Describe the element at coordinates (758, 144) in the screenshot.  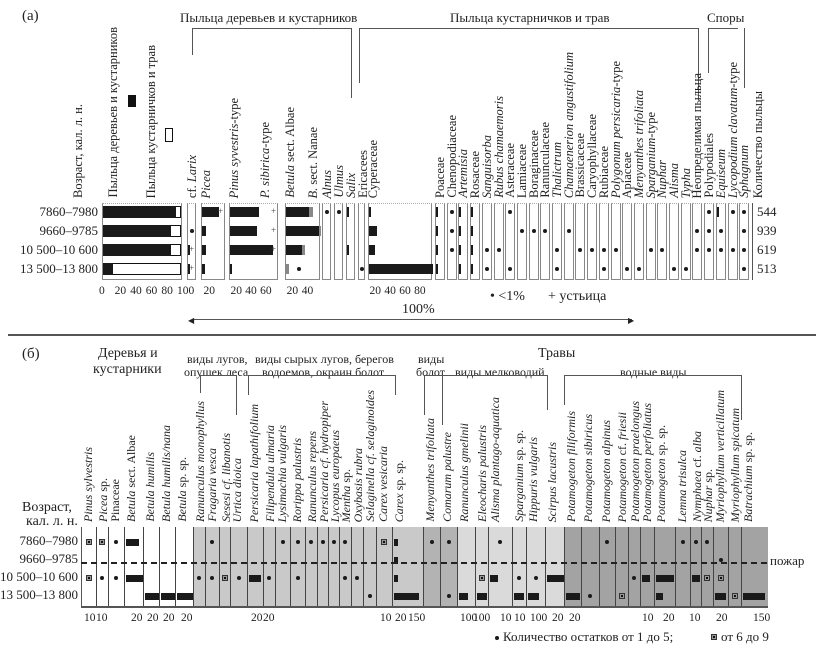
I see `pollen-count-label: Количество пыльцы` at that location.